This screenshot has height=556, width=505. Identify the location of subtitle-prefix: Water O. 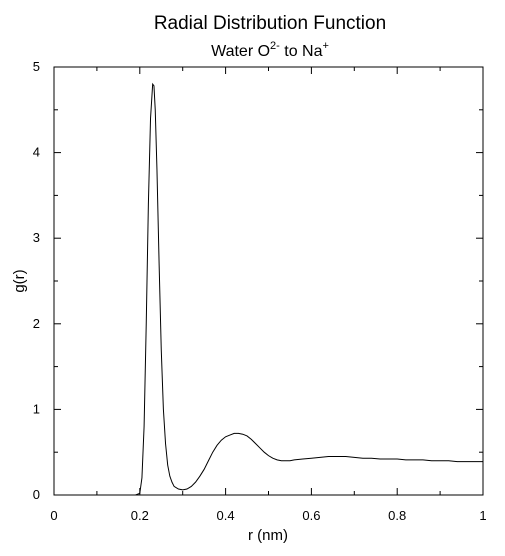
(240, 51).